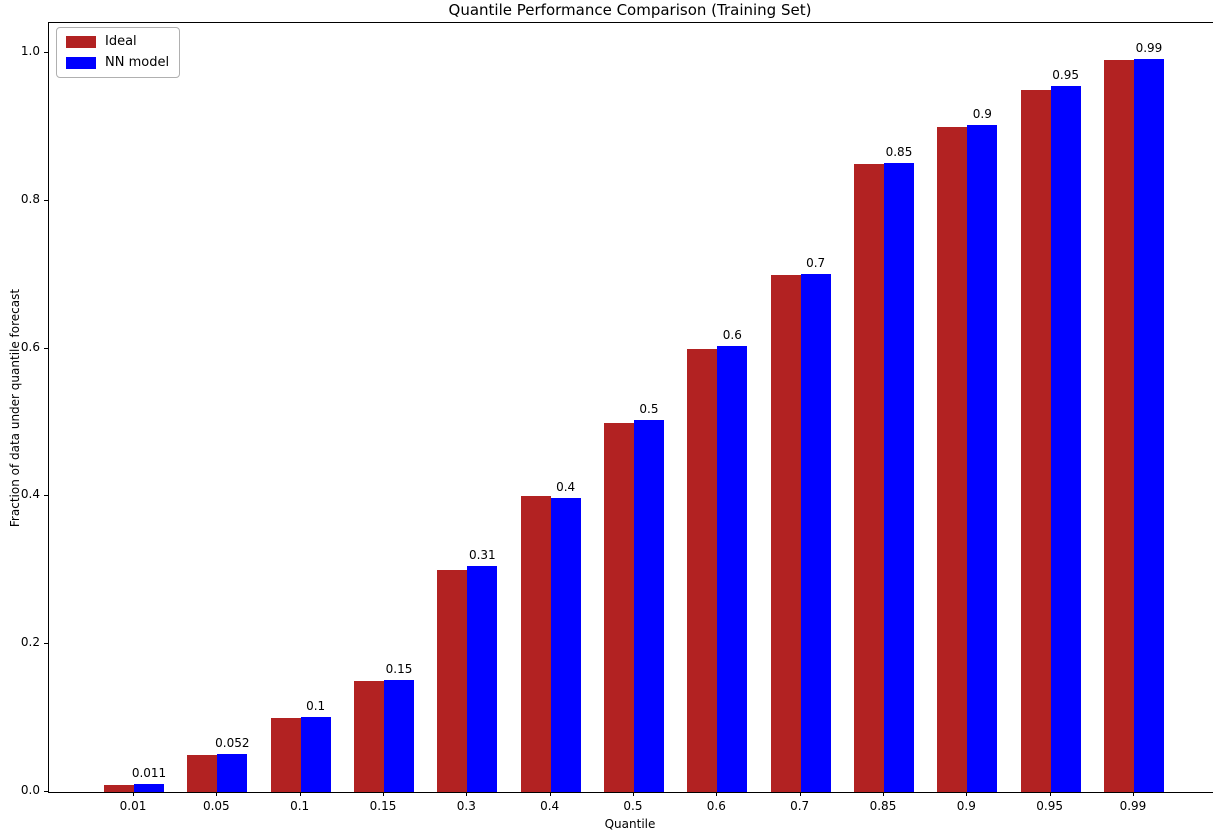 This screenshot has height=835, width=1213. I want to click on x-tick-label: 0.9, so click(966, 806).